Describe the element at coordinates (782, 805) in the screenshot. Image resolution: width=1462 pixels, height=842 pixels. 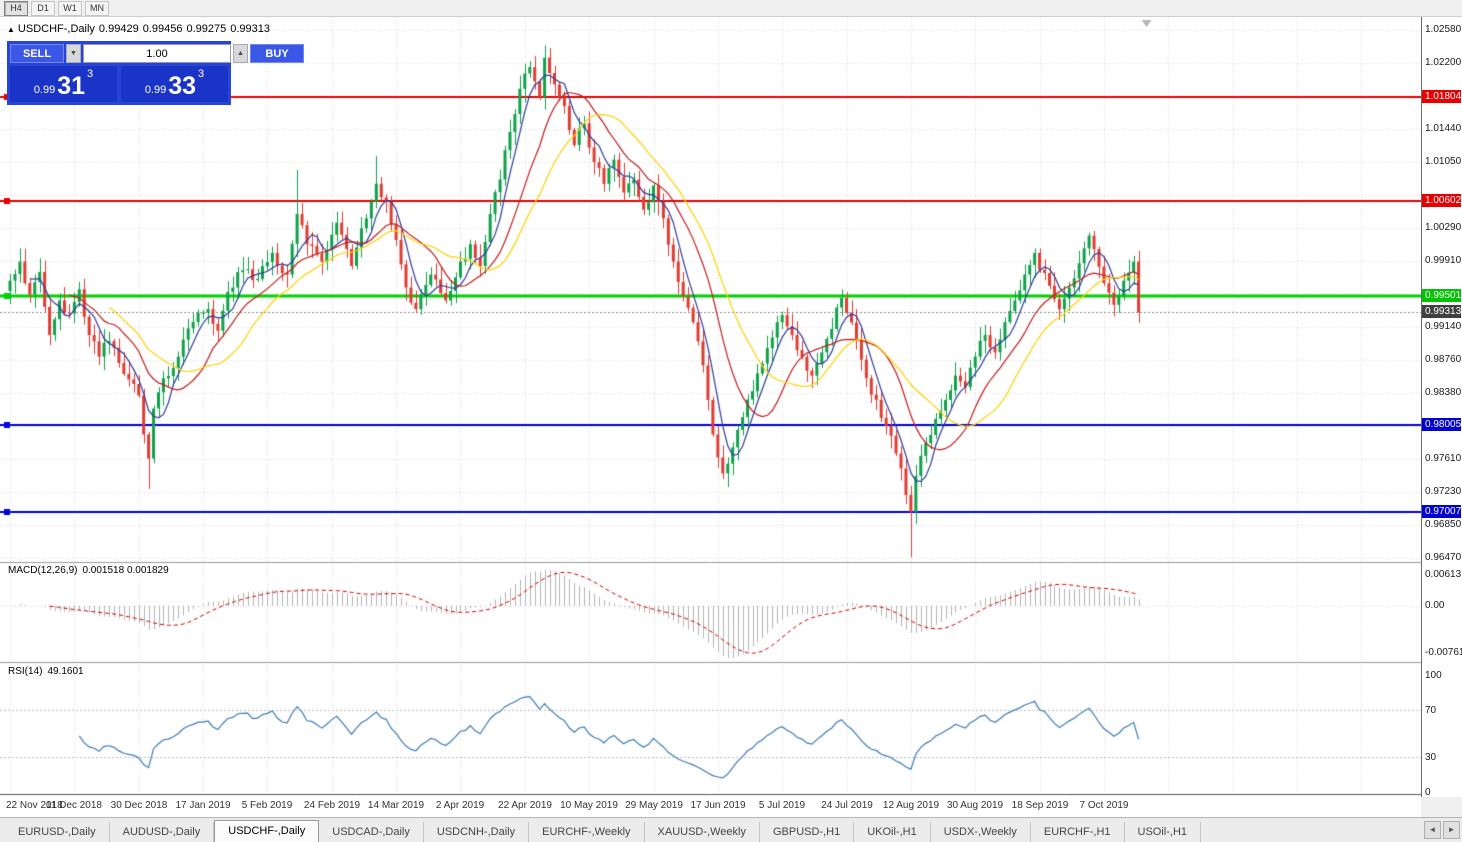
I see `date-axis-label: 5 Jul 2019` at that location.